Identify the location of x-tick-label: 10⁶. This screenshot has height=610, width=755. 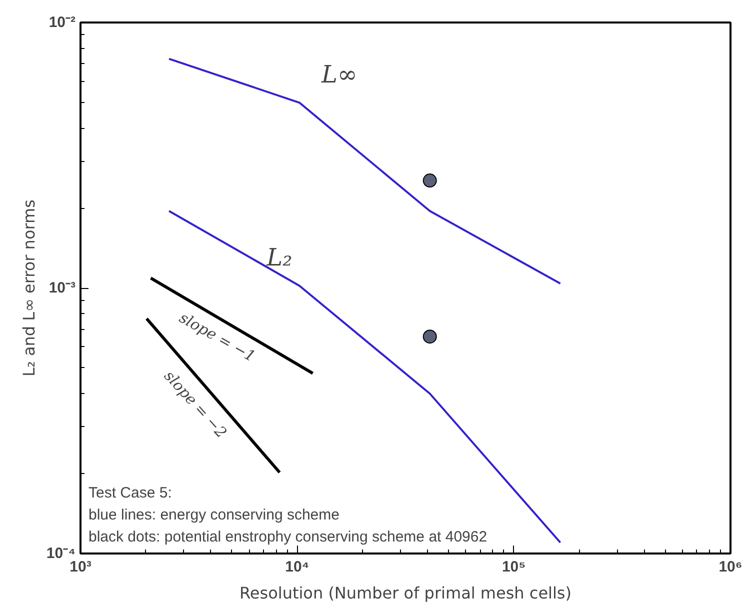
(730, 567).